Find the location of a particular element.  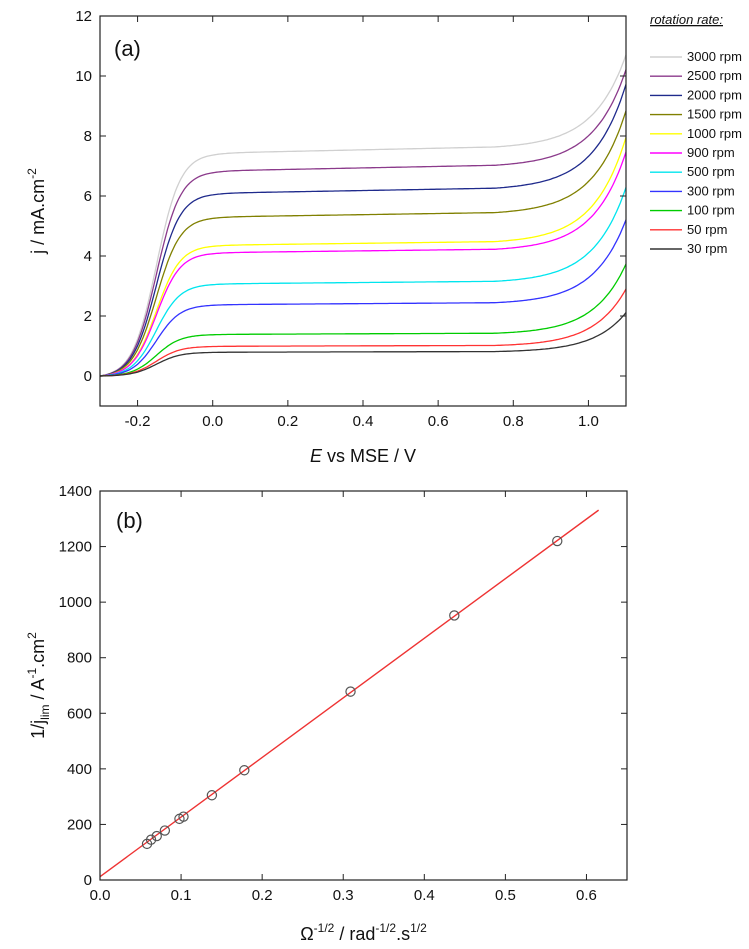

panel-a-y-axis-title-sup: -2 is located at coordinates (32, 173).